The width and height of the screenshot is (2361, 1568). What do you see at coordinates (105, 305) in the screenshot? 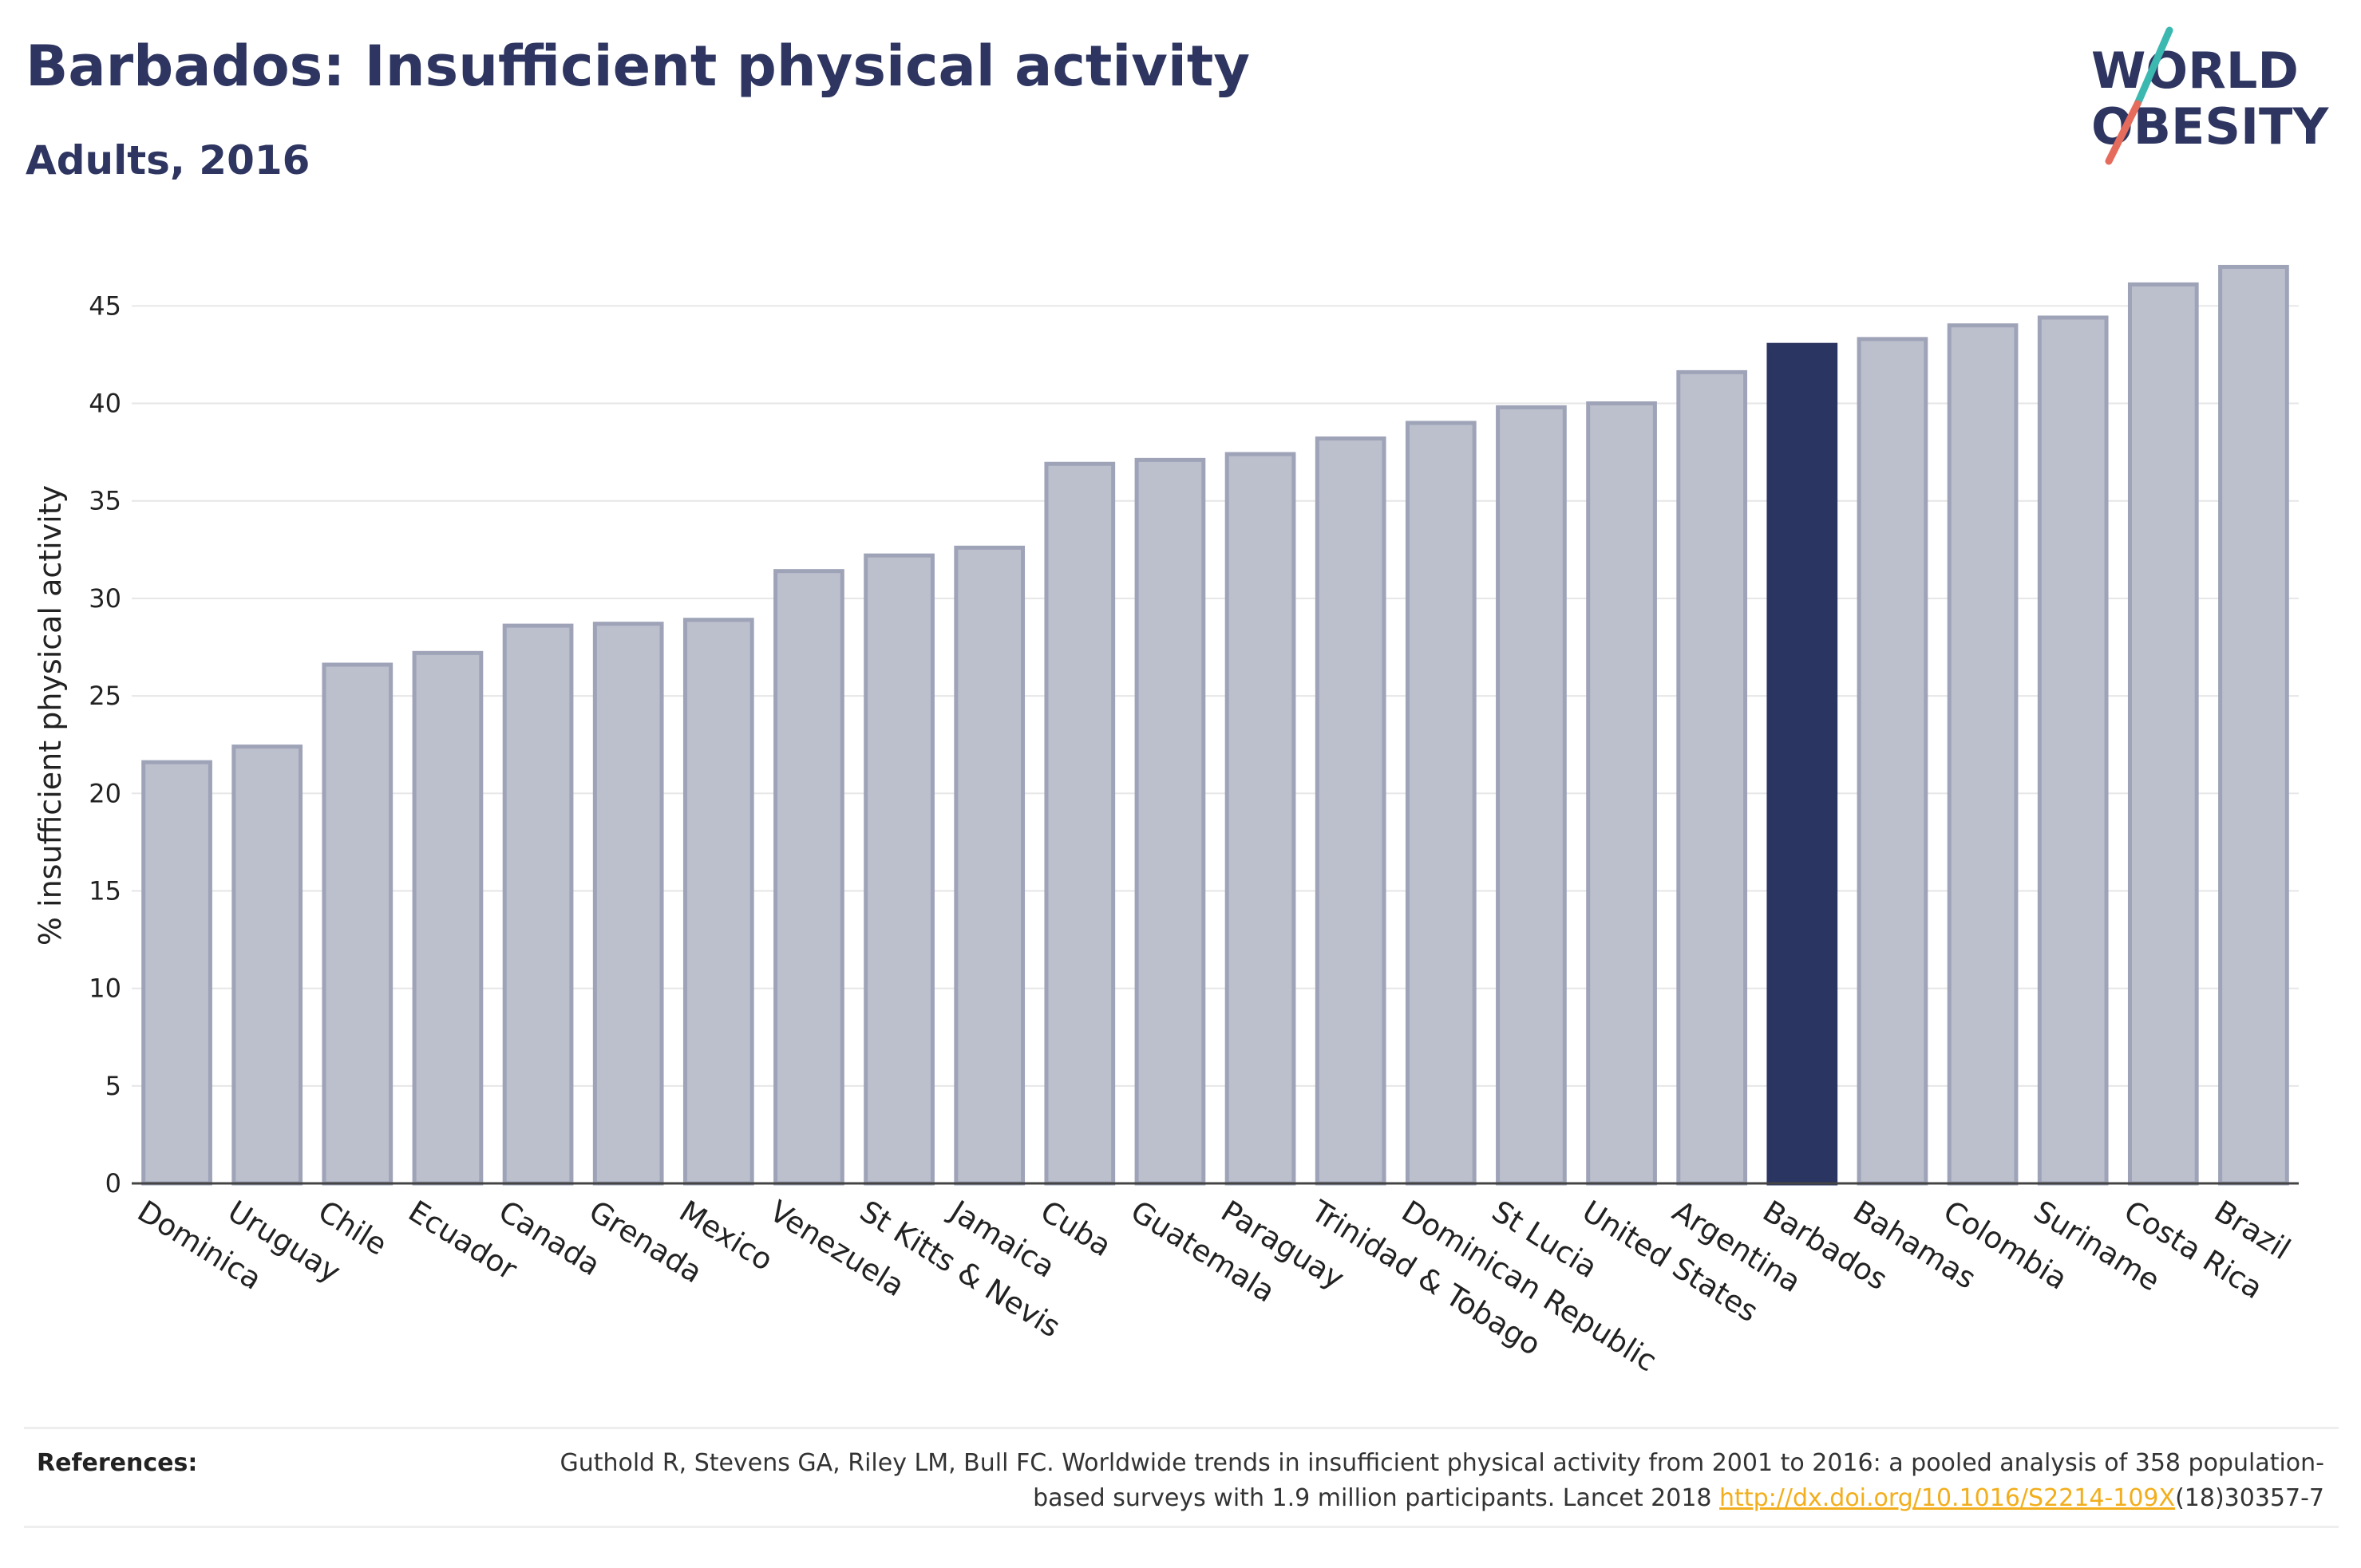
I see `y-tick-label: 45` at bounding box center [105, 305].